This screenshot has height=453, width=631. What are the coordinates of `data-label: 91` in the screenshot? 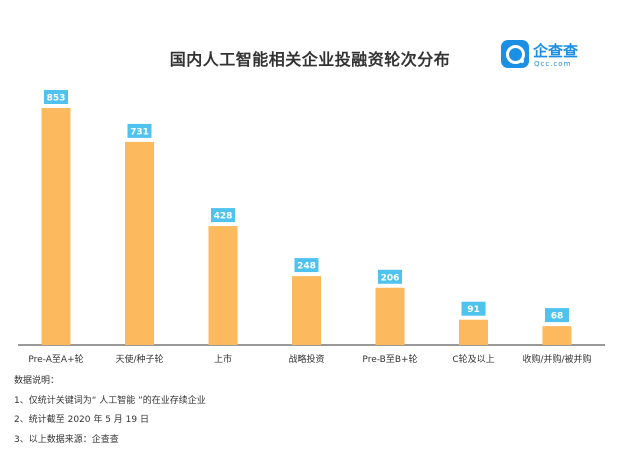 It's located at (473, 310).